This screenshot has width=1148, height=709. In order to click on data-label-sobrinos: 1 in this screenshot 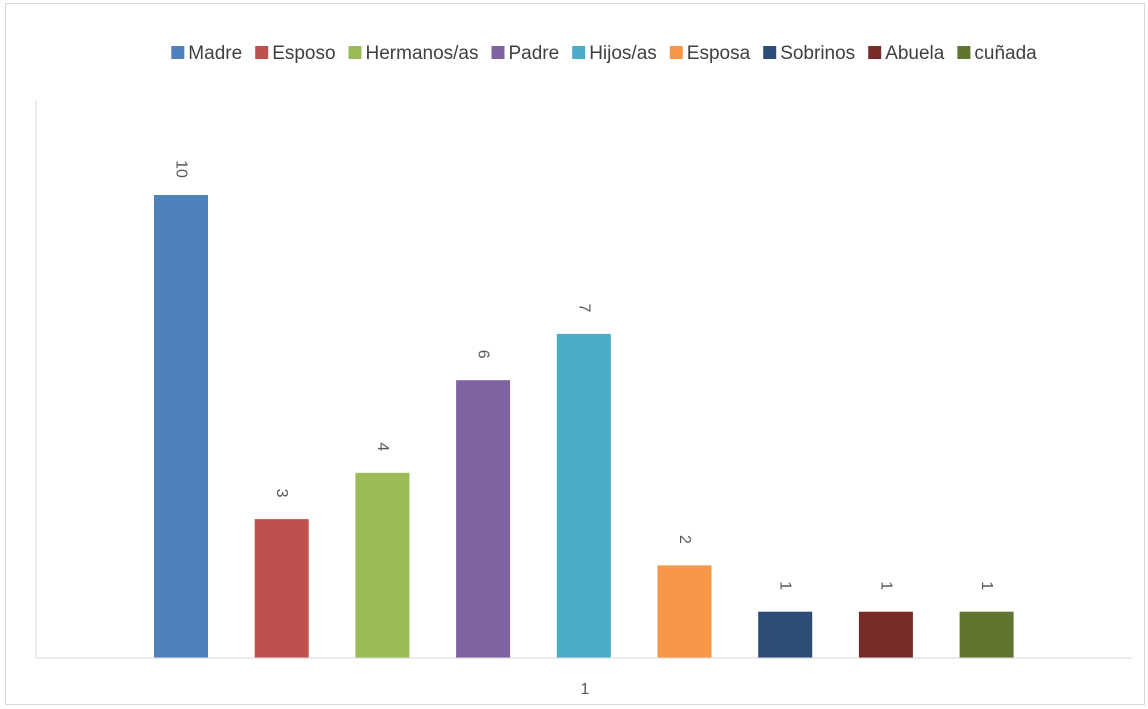, I will do `click(785, 585)`.